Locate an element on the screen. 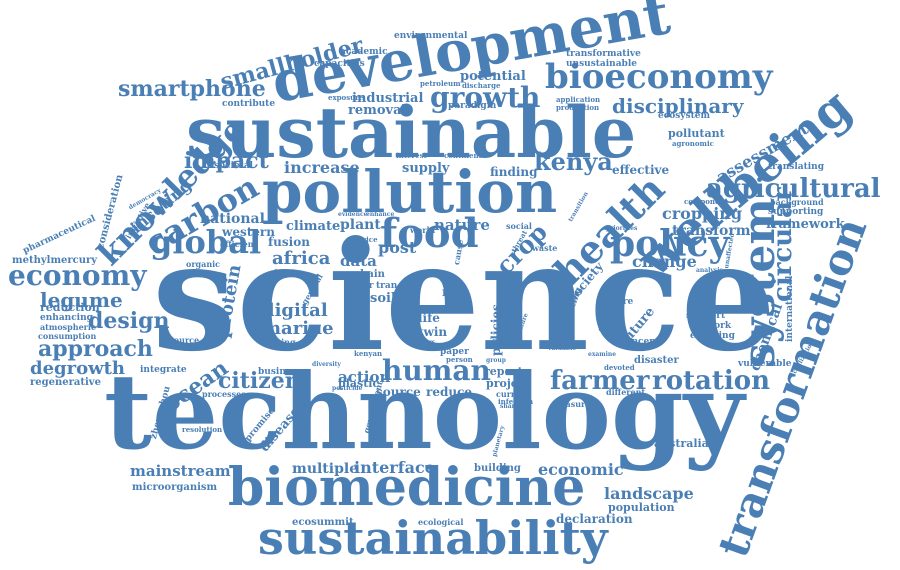  word-concept: concept is located at coordinates (640, 342).